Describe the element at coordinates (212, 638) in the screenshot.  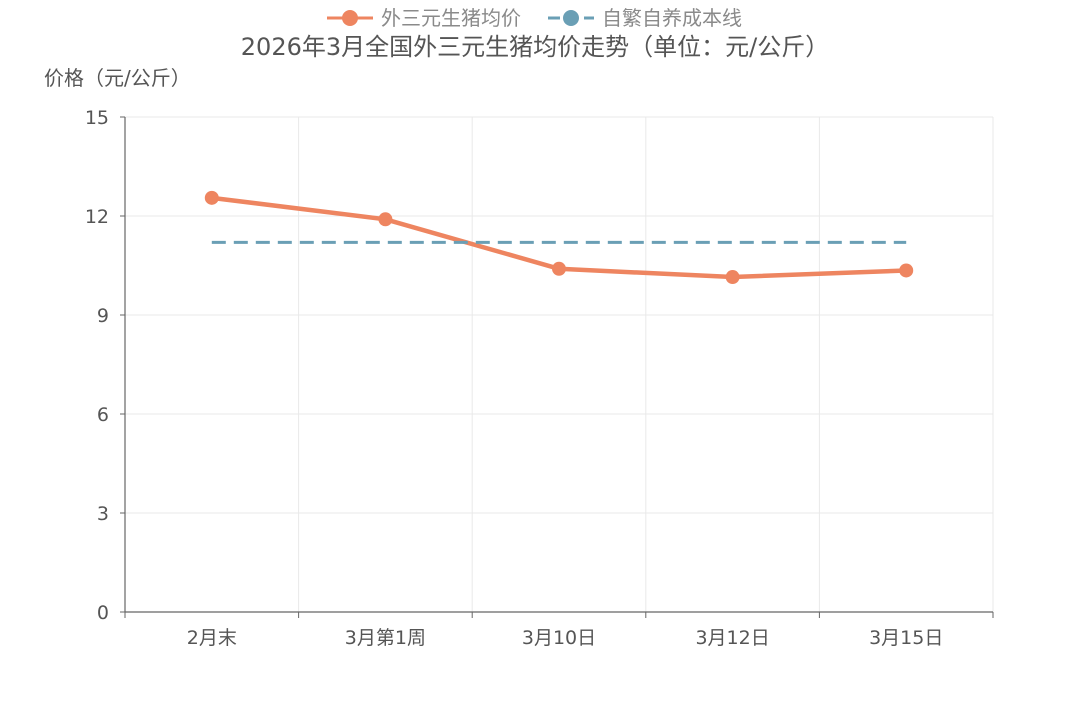
I see `x-tick-label: 2月末` at that location.